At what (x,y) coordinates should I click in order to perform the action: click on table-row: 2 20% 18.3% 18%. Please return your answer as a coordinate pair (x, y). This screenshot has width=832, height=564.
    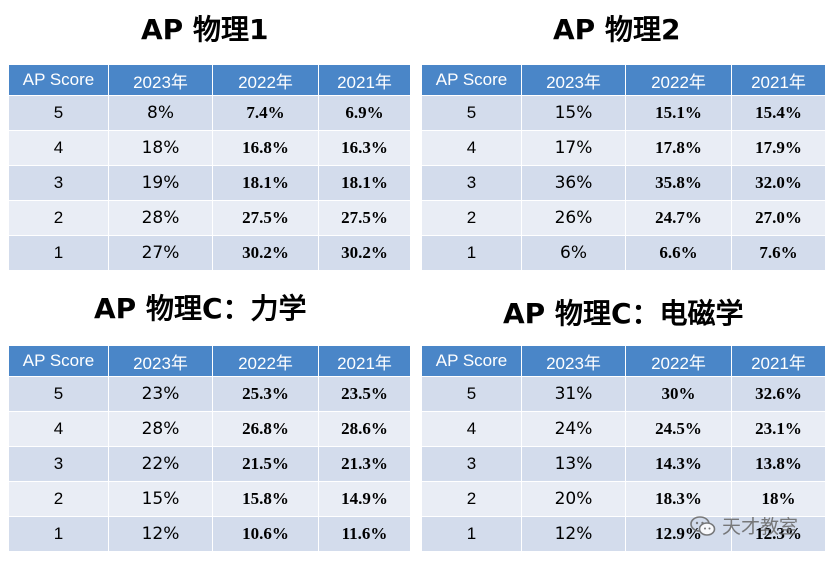
    Looking at the image, I should click on (623, 499).